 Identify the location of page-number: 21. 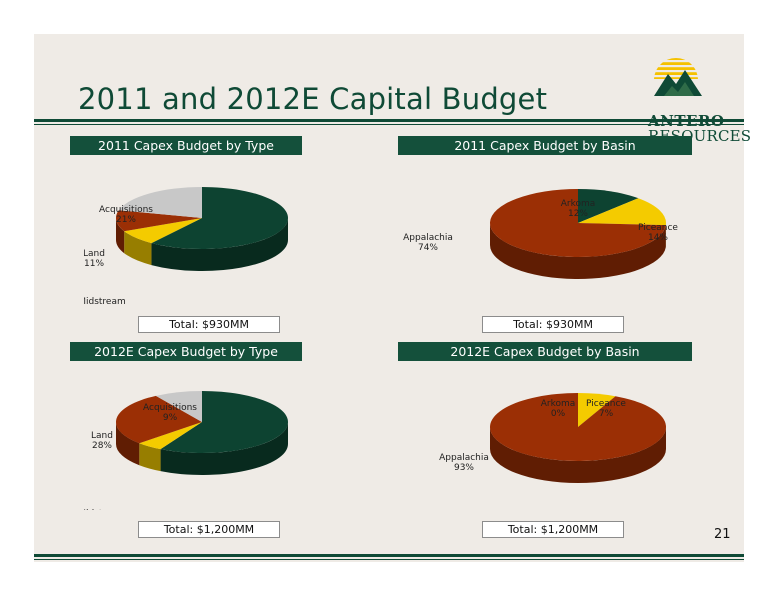
(722, 534).